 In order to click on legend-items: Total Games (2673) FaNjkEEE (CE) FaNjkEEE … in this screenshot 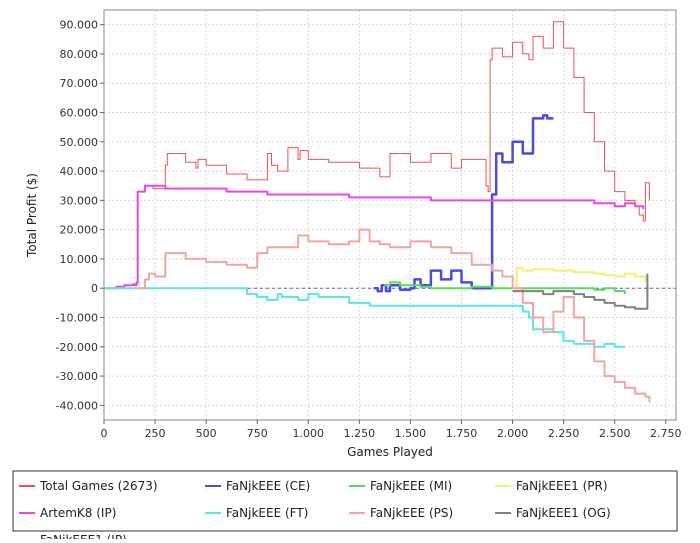, I will do `click(315, 511)`.